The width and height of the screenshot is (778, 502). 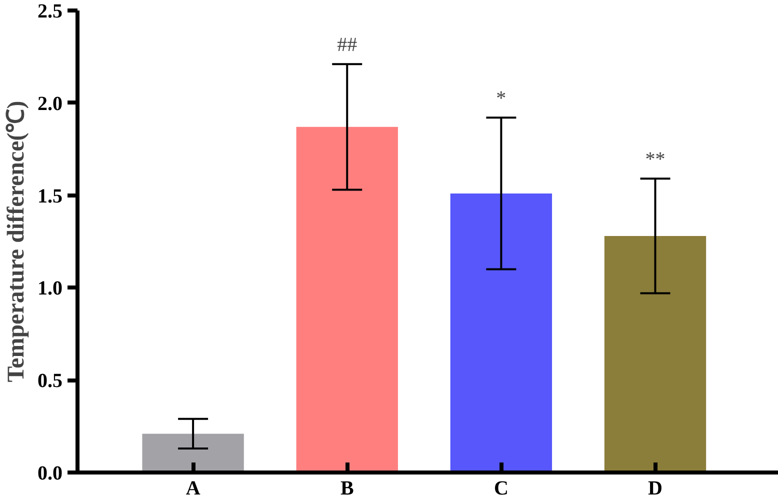 What do you see at coordinates (50, 289) in the screenshot?
I see `y-tick-label: 1.0` at bounding box center [50, 289].